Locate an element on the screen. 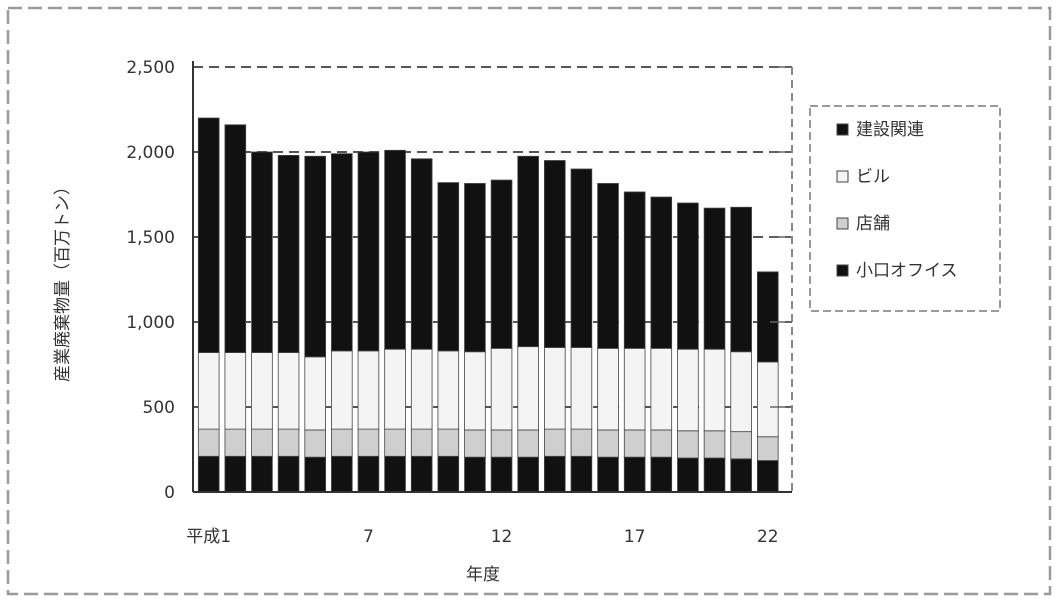 The image size is (1057, 599). y-tick-labels: 0 500 1,000 1,500 2,000 2,500 is located at coordinates (150, 280).